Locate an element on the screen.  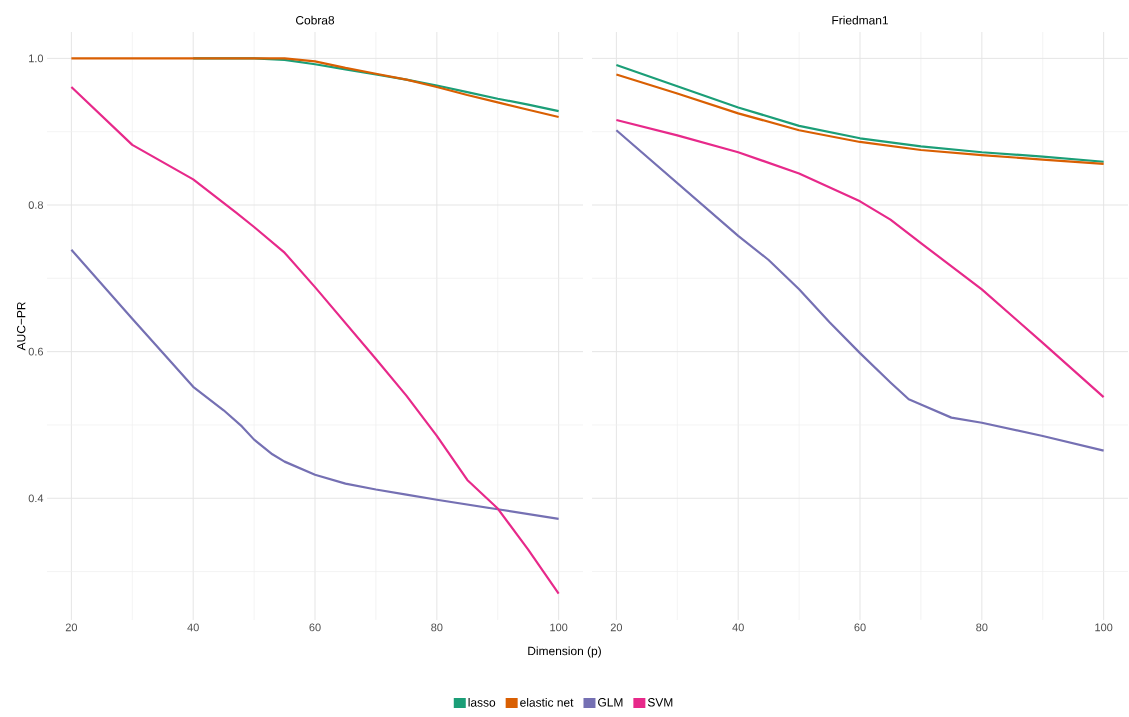
y-tick-label: 0.8 is located at coordinates (35, 205).